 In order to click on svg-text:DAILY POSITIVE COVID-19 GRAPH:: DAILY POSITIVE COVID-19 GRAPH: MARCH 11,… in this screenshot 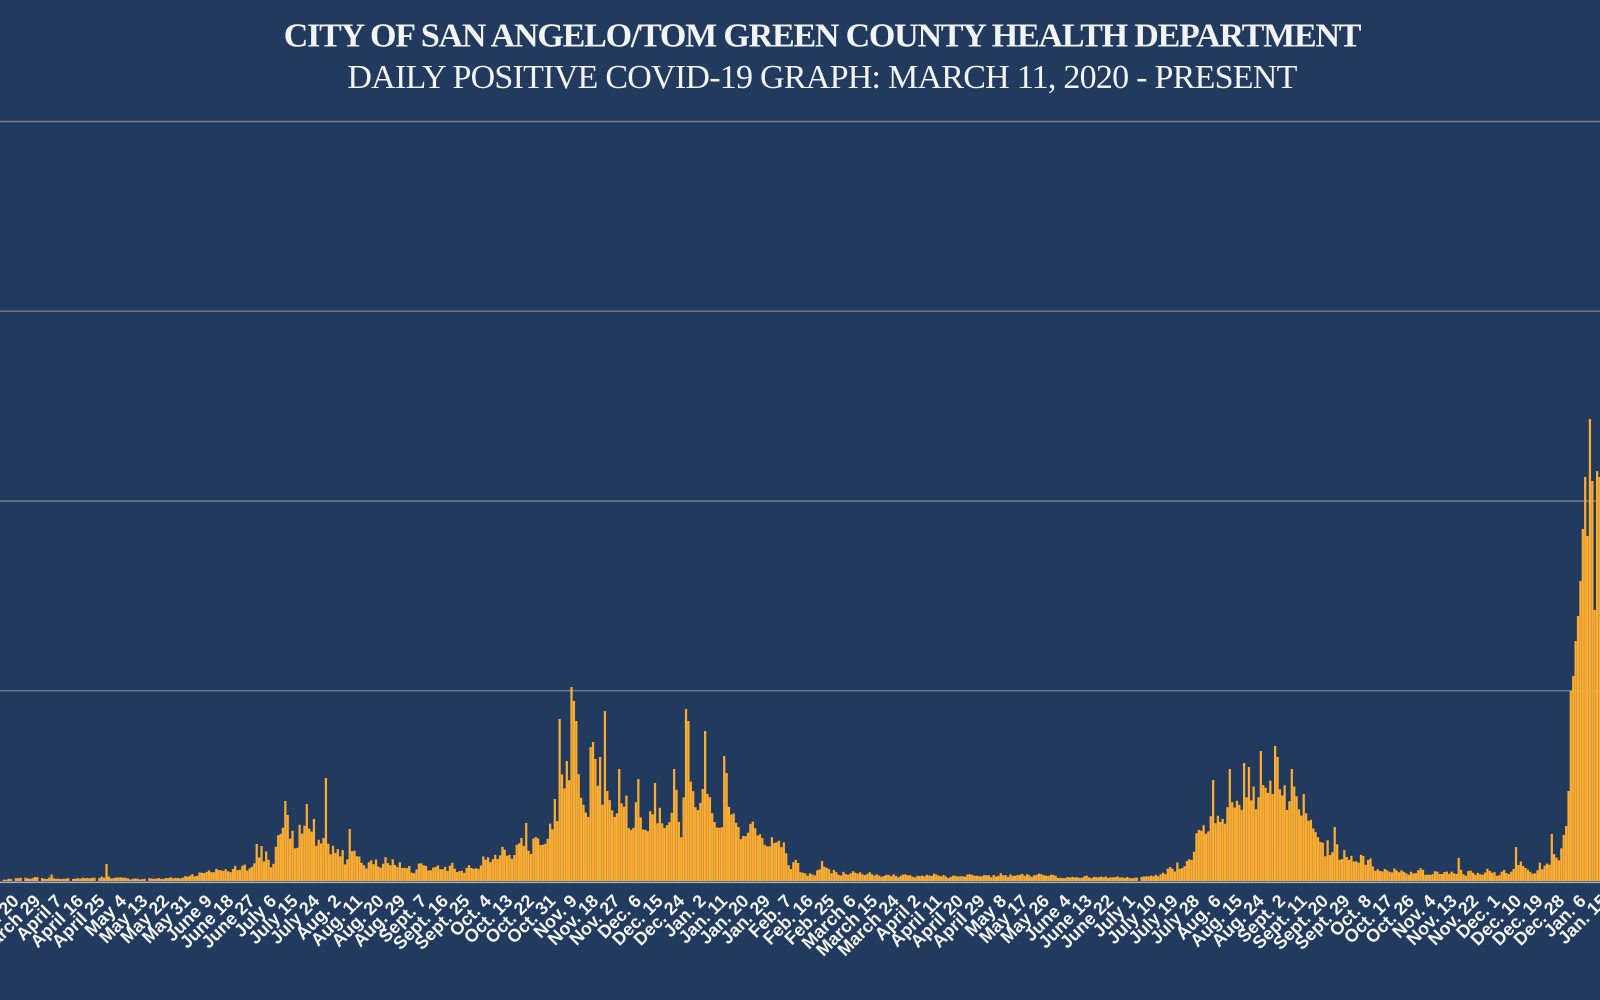, I will do `click(822, 77)`.